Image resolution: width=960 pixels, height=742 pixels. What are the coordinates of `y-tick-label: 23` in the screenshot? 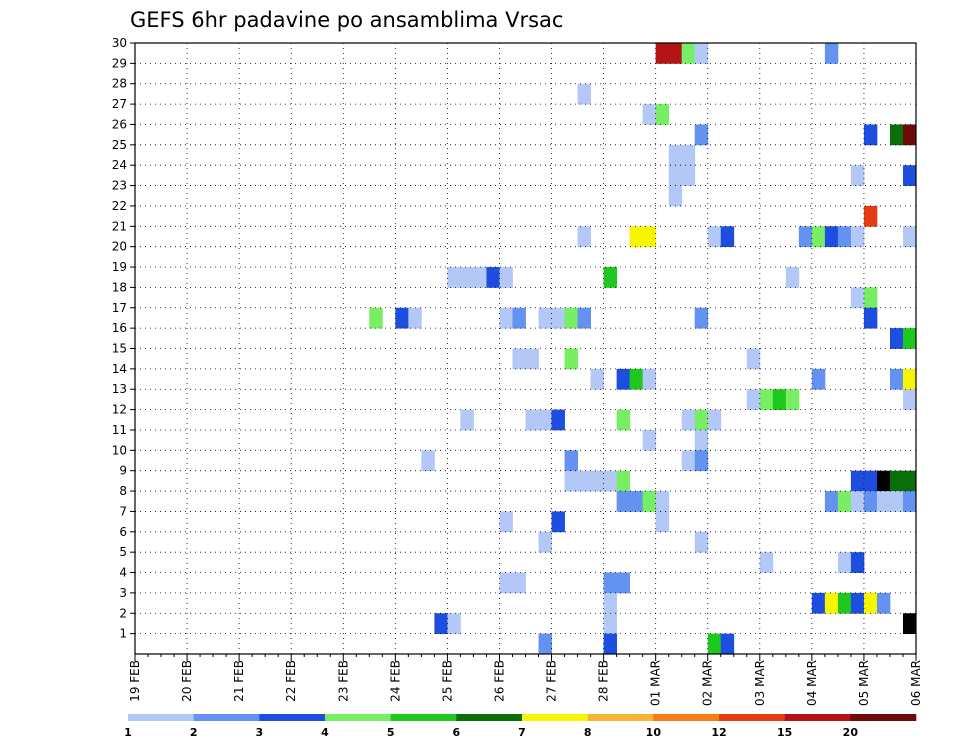 It's located at (119, 186).